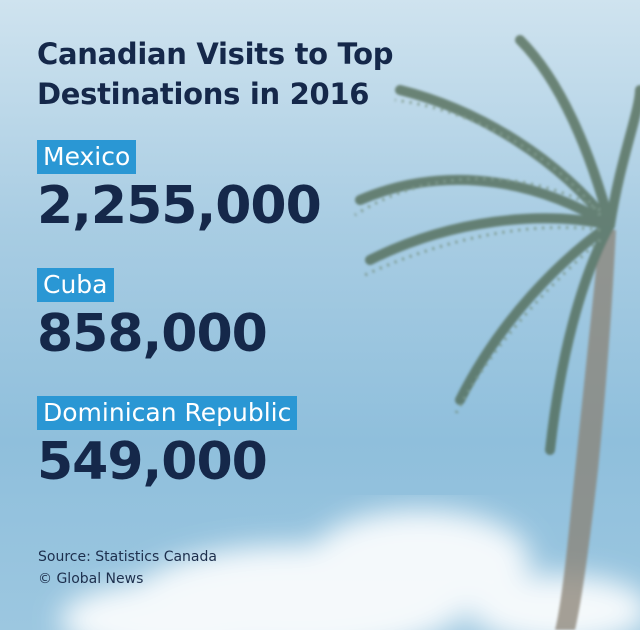 This screenshot has width=640, height=630. Describe the element at coordinates (237, 285) in the screenshot. I see `label-row: Cuba` at that location.